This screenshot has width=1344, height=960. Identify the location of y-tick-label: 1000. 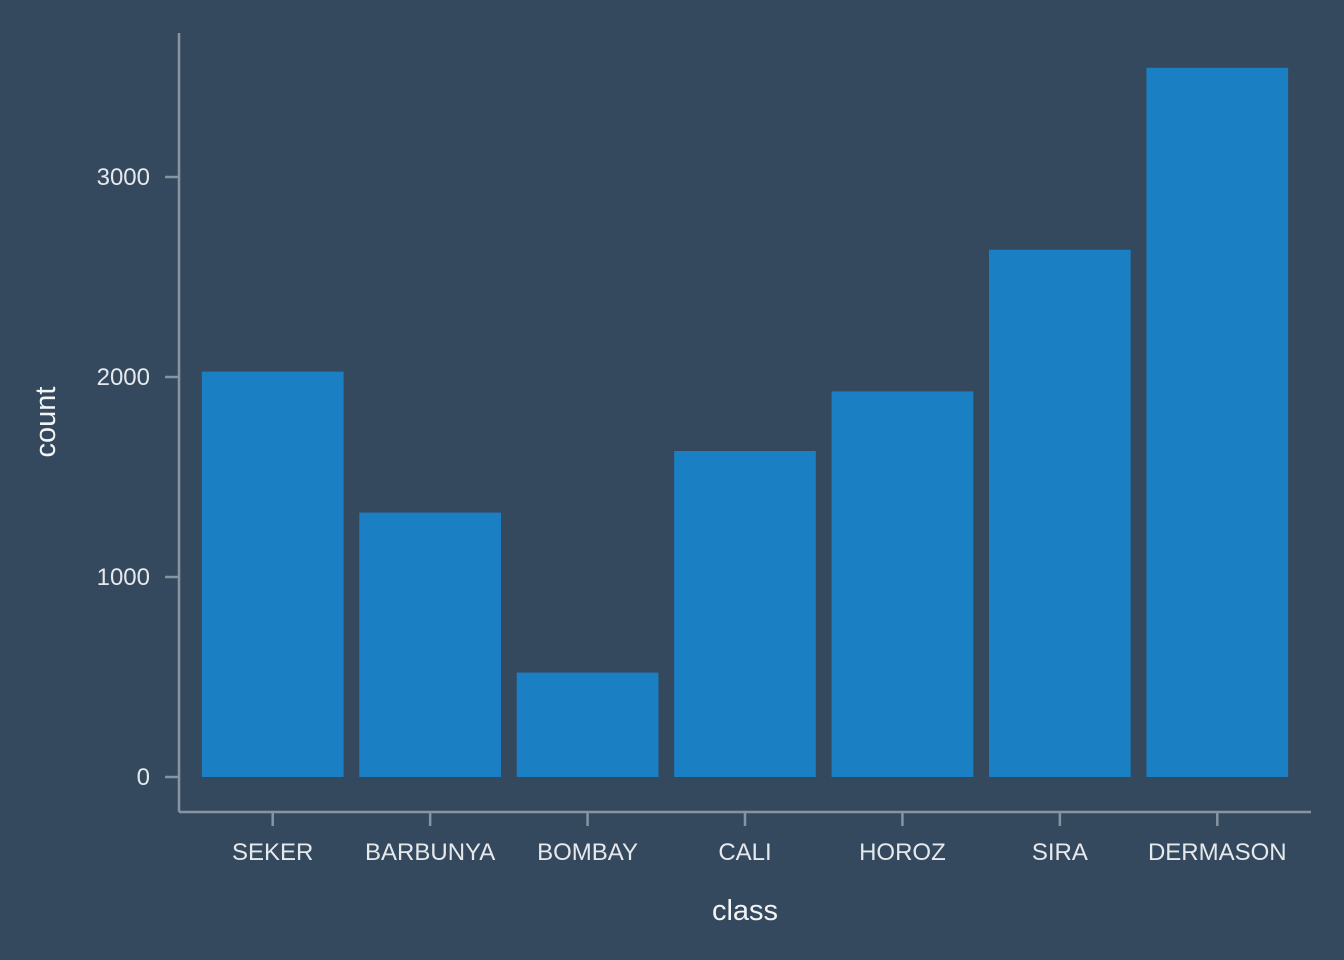
(123, 577).